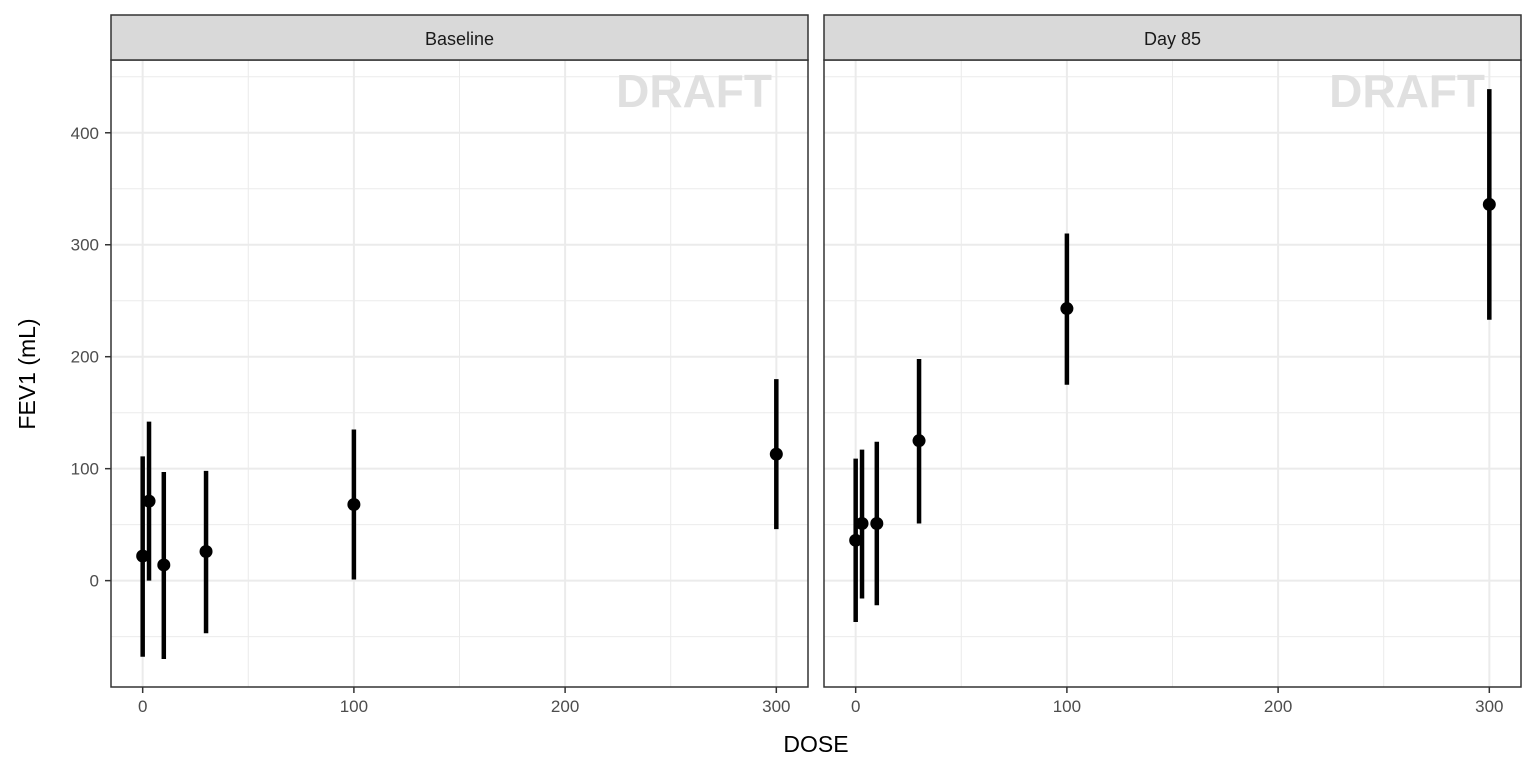  I want to click on facet-strip-label: Day 85, so click(1172, 39).